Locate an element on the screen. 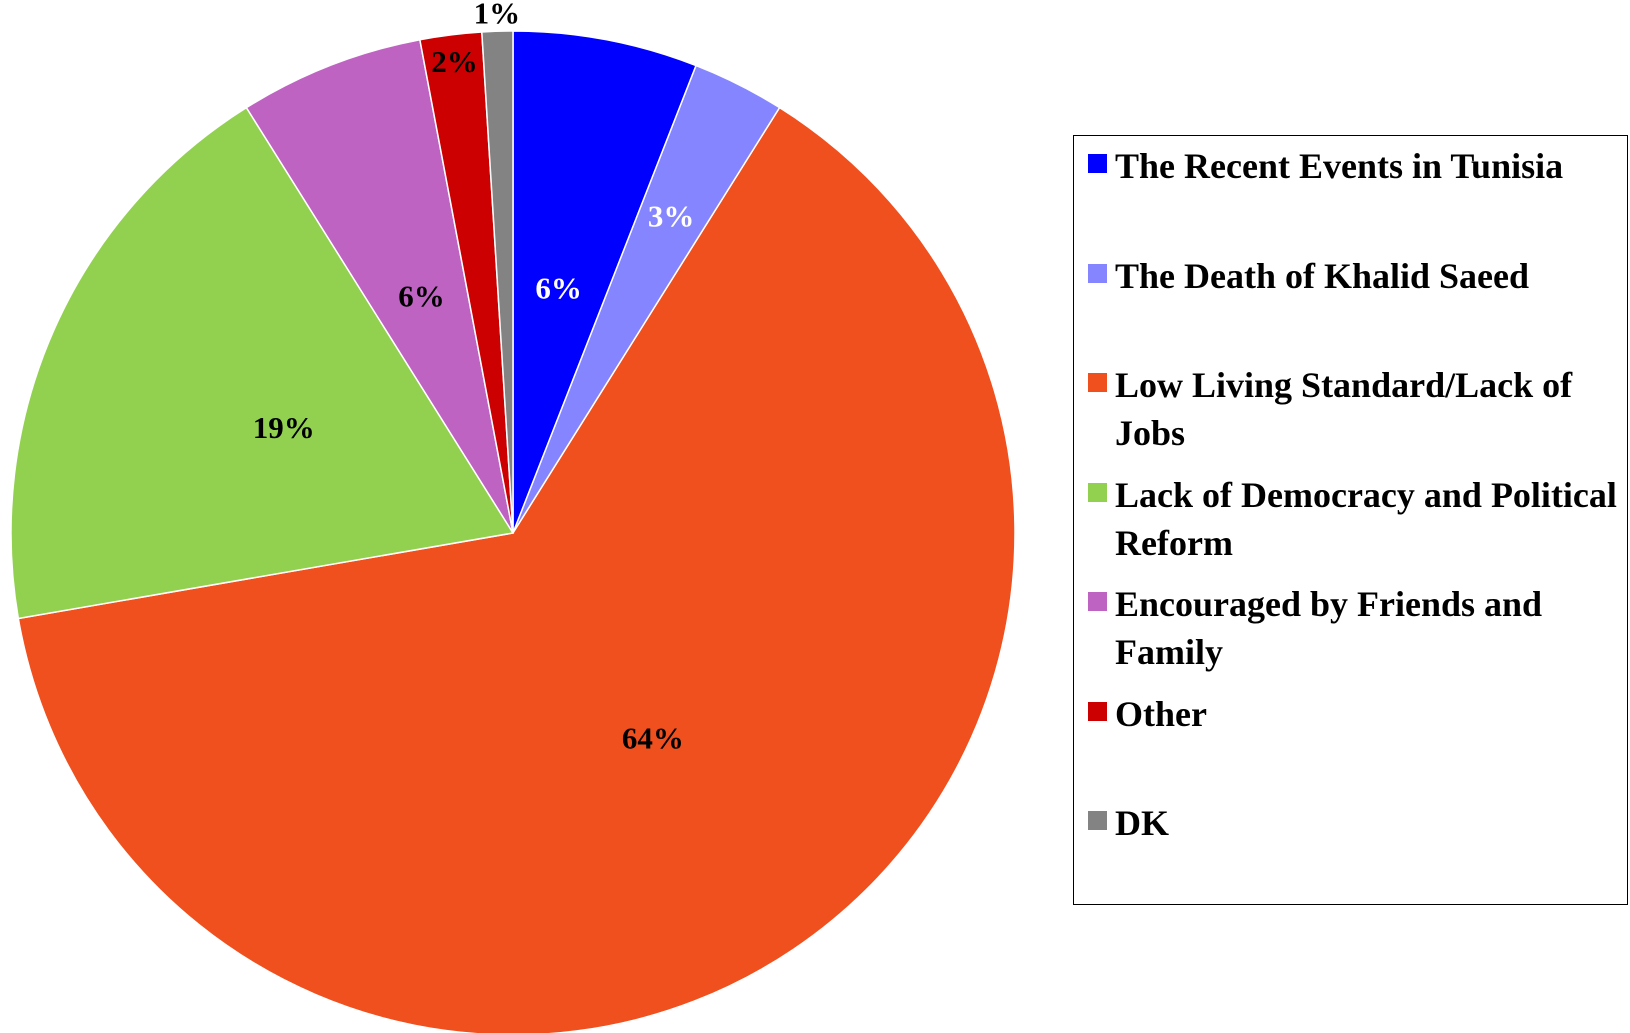  legend-label: The Death of Khalid Saeed is located at coordinates (1322, 275).